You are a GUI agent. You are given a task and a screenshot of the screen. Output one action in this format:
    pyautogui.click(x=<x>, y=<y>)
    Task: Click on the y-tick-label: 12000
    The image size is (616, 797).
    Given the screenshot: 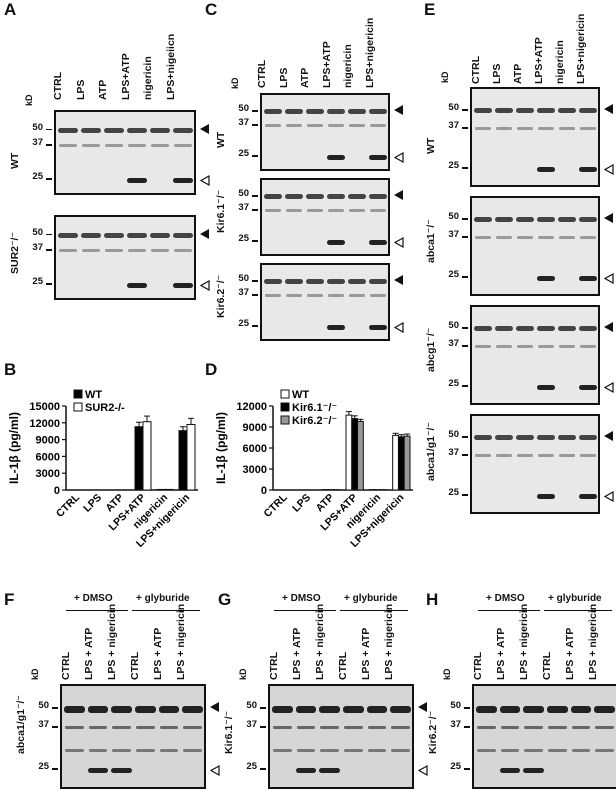 What is the action you would take?
    pyautogui.click(x=44, y=424)
    